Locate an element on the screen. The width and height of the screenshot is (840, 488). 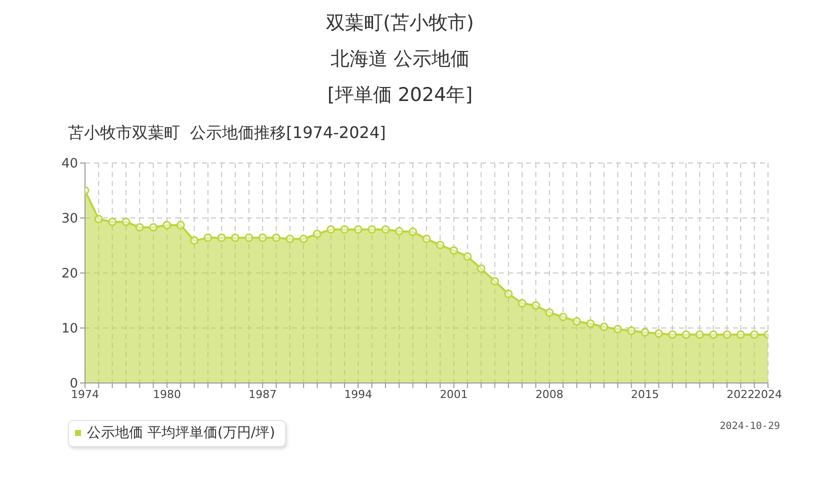
y-tick-label: 10 is located at coordinates (69, 329).